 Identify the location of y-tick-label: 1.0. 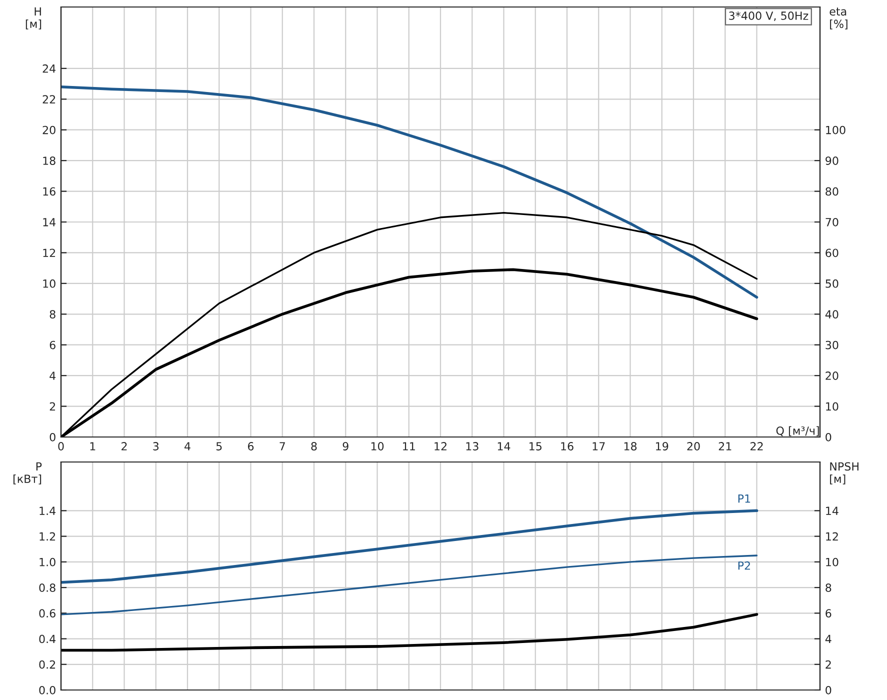
(48, 562).